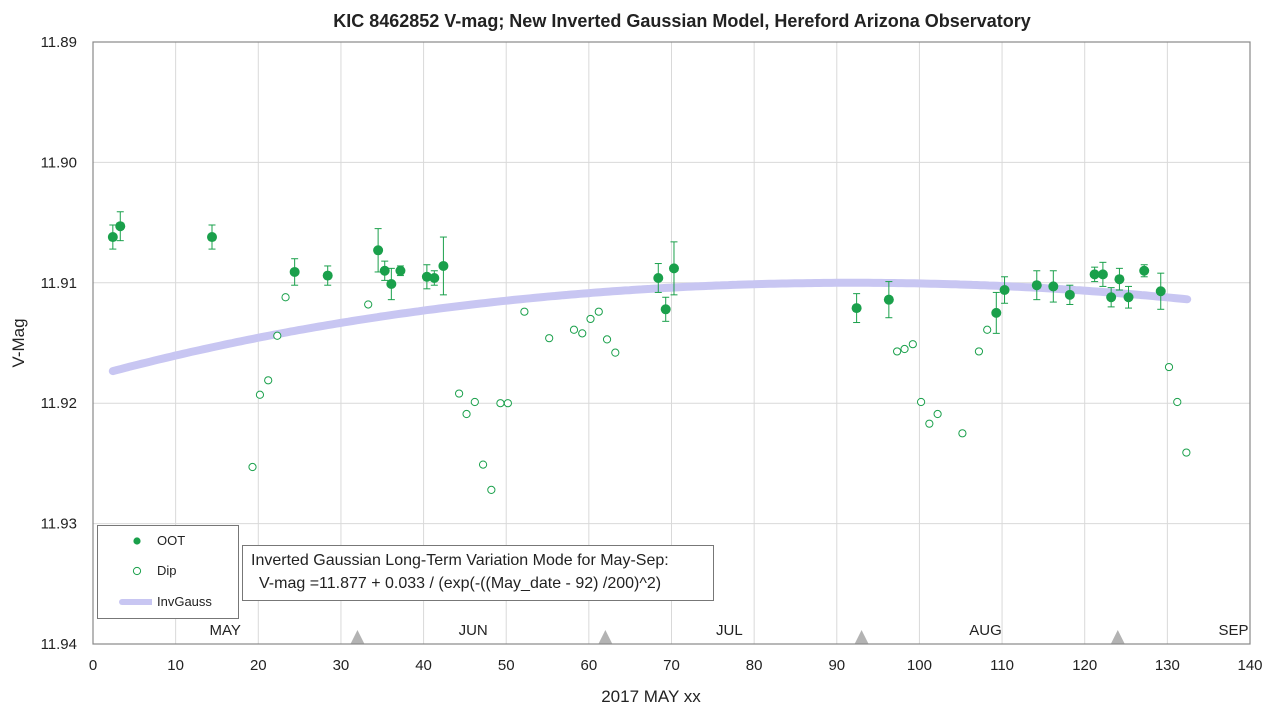 This screenshot has width=1271, height=710. I want to click on month-label: AUG, so click(985, 630).